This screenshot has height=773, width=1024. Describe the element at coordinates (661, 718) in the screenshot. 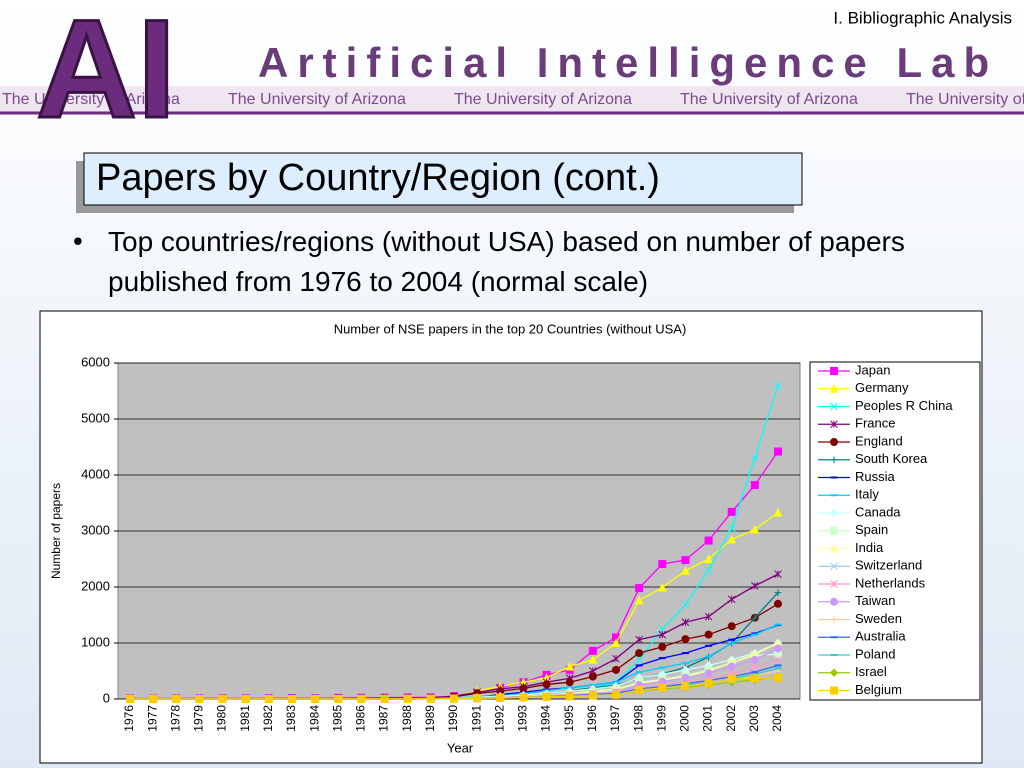

I see `x-tick-label: 1999` at that location.